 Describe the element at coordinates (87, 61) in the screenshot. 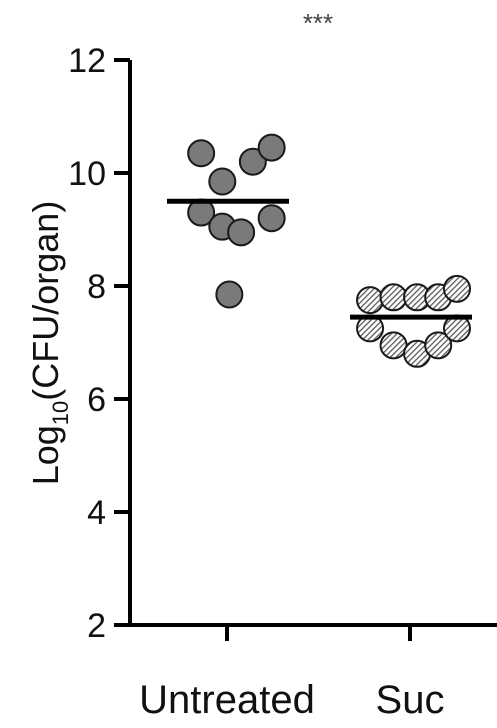

I see `y-tick-label: 12` at that location.